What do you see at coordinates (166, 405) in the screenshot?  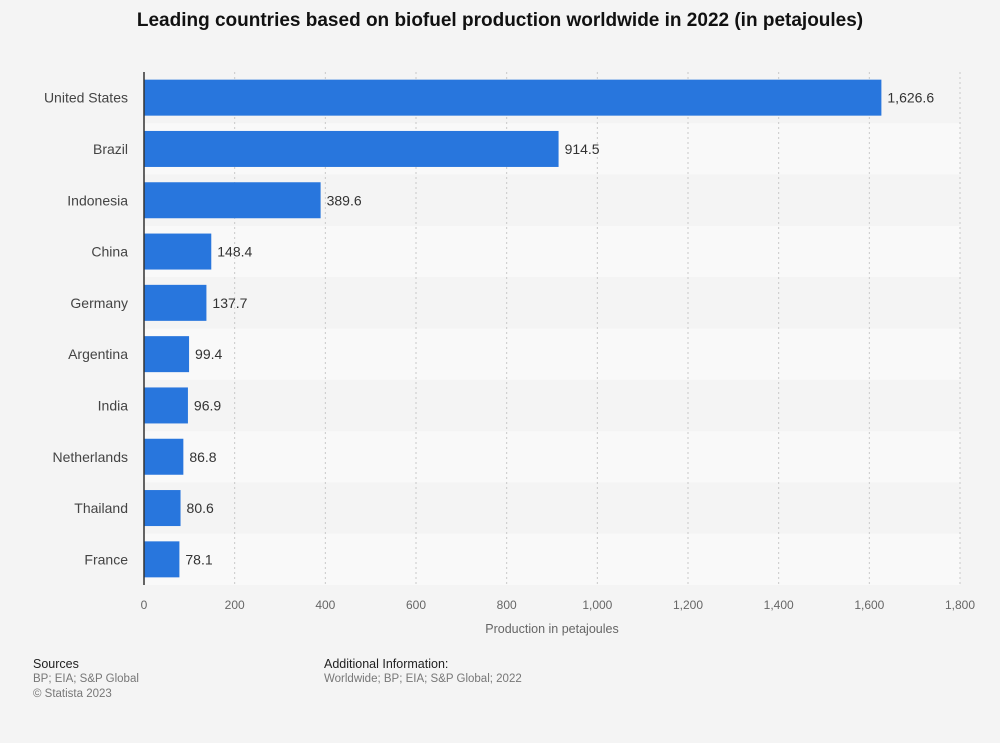 I see `bar-india` at bounding box center [166, 405].